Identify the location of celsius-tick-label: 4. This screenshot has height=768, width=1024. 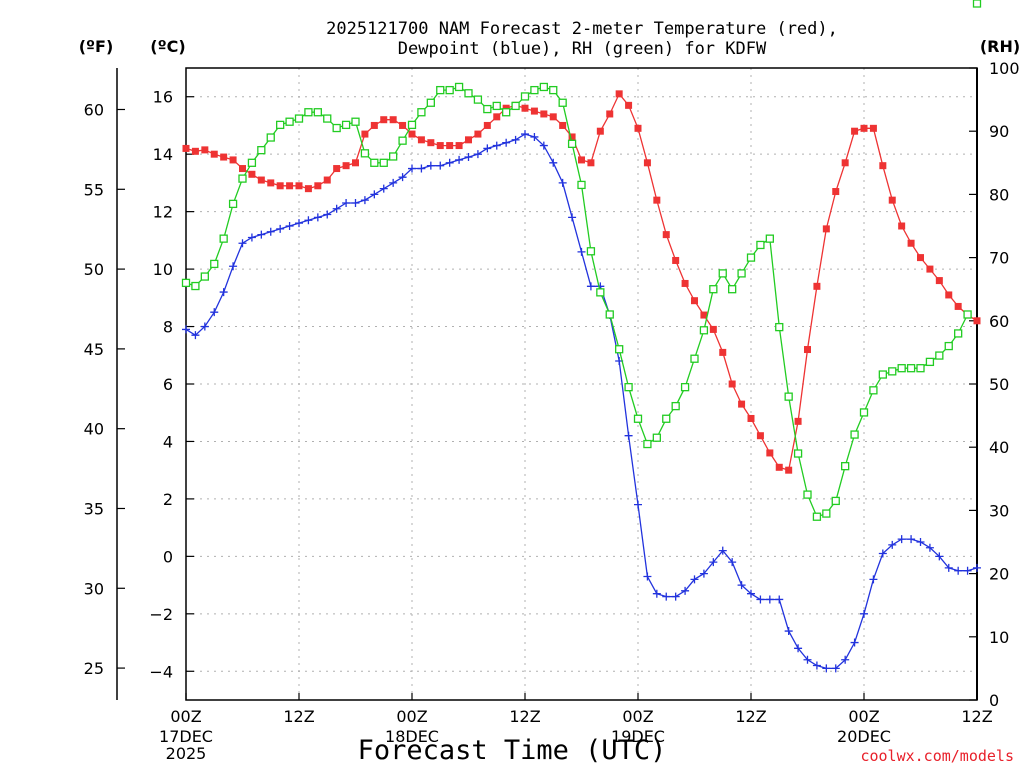
(168, 441).